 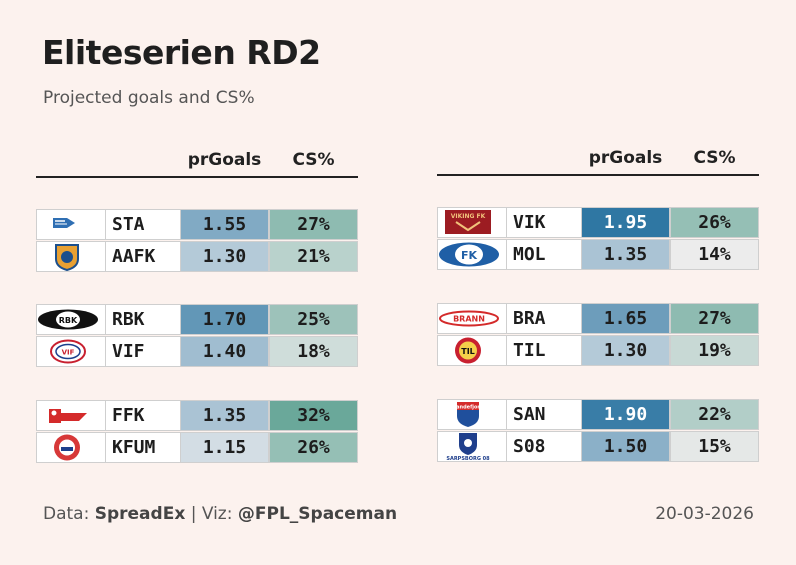 I want to click on data-label: Data:, so click(x=66, y=514).